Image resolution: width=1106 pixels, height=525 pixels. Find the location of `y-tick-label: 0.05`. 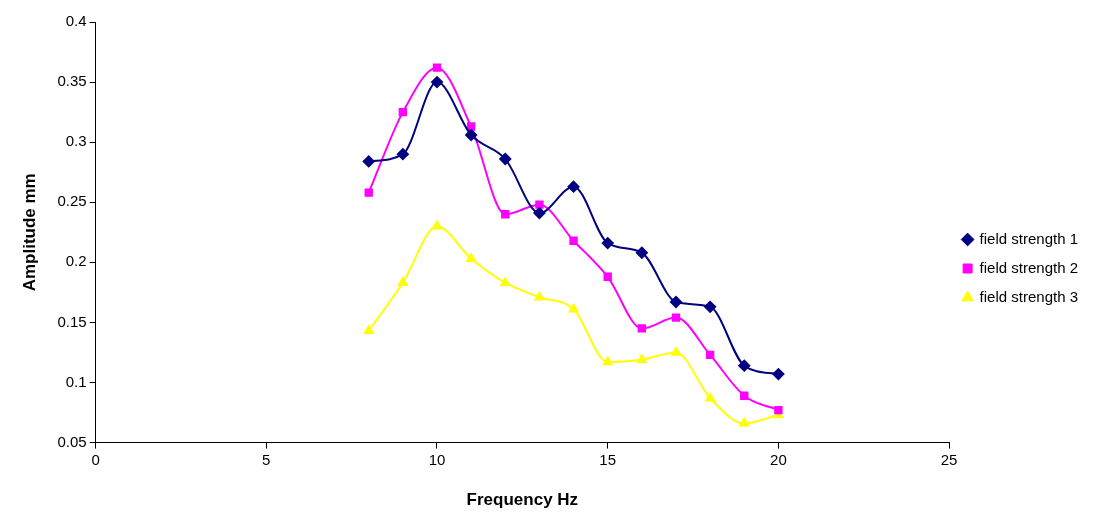

y-tick-label: 0.05 is located at coordinates (72, 441).